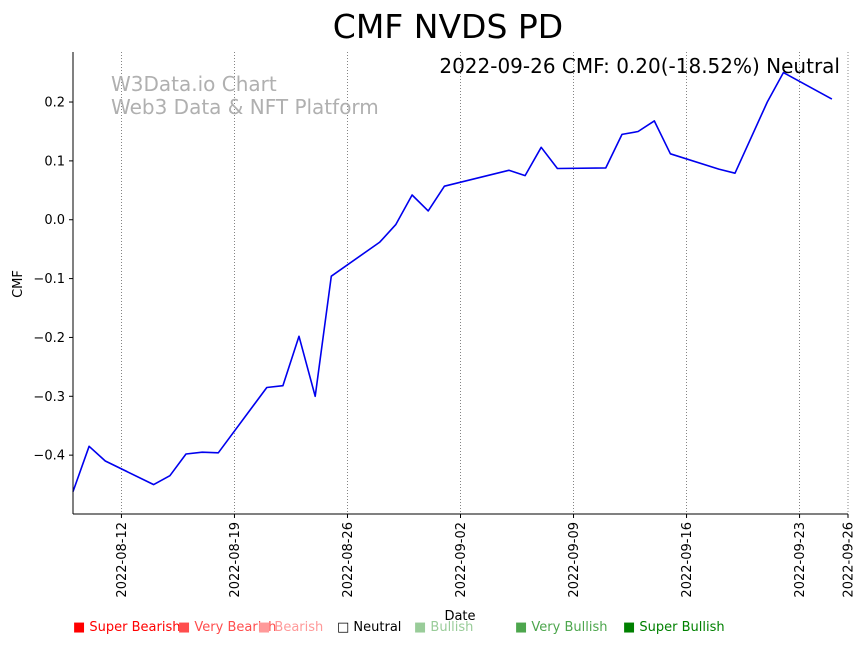 The width and height of the screenshot is (867, 646). Describe the element at coordinates (49, 456) in the screenshot. I see `y-tick-label: −0.4` at that location.